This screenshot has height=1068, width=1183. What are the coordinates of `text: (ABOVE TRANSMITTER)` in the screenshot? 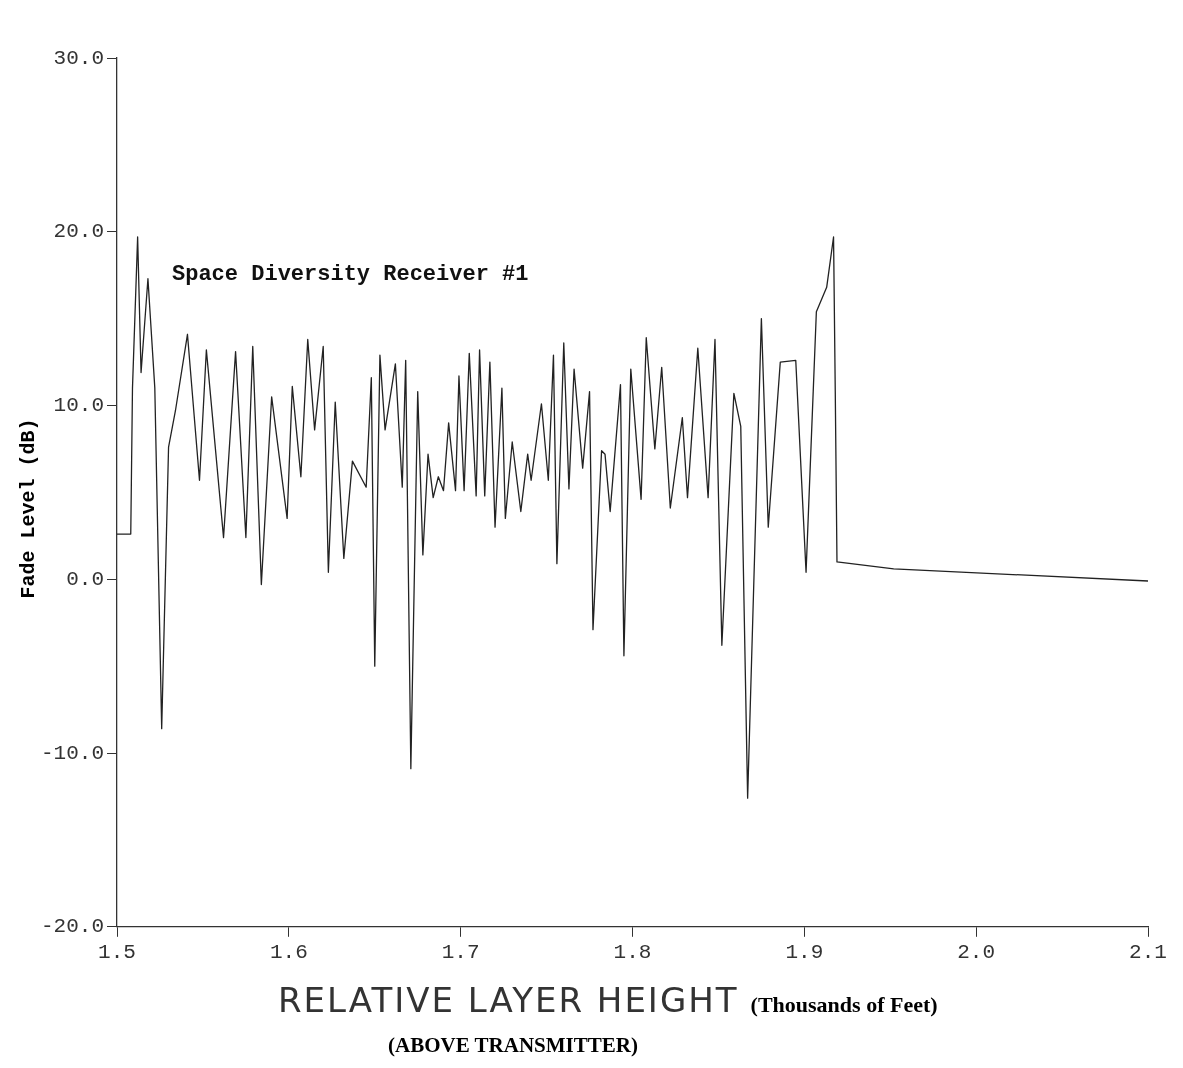 It's located at (513, 1045).